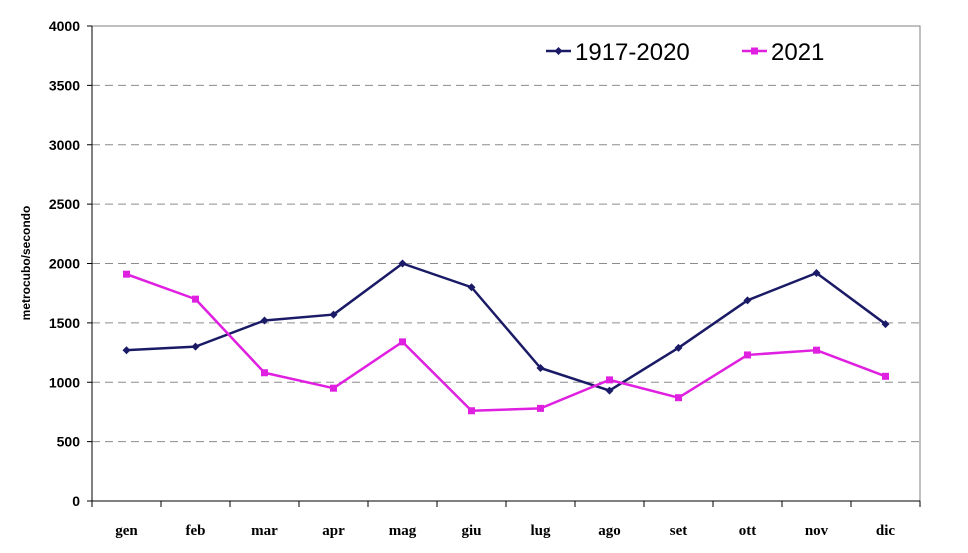 The height and width of the screenshot is (553, 968). I want to click on x-tick-label: set, so click(679, 531).